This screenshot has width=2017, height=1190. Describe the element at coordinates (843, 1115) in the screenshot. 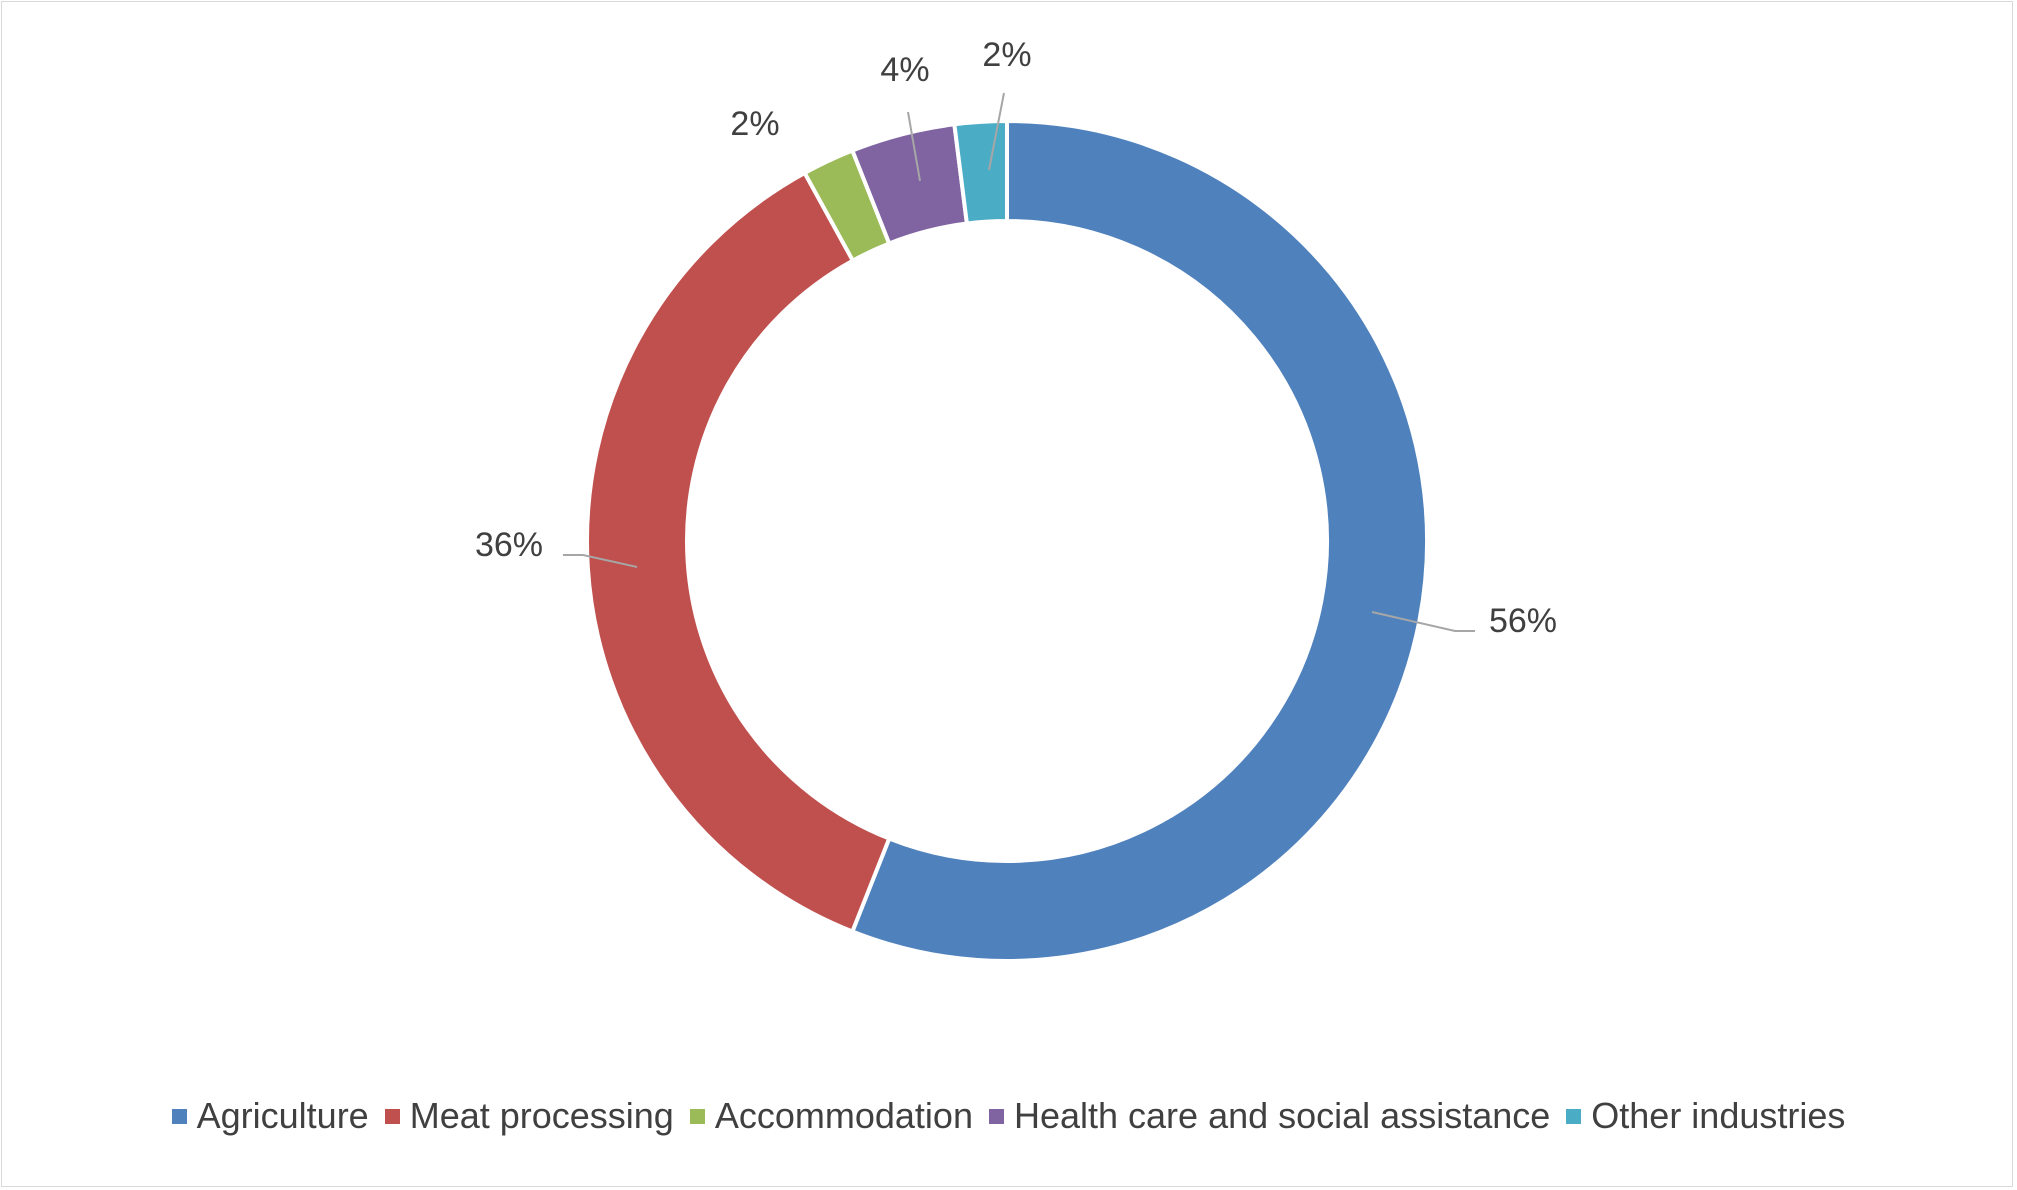

I see `legend-label: Accommodation` at that location.